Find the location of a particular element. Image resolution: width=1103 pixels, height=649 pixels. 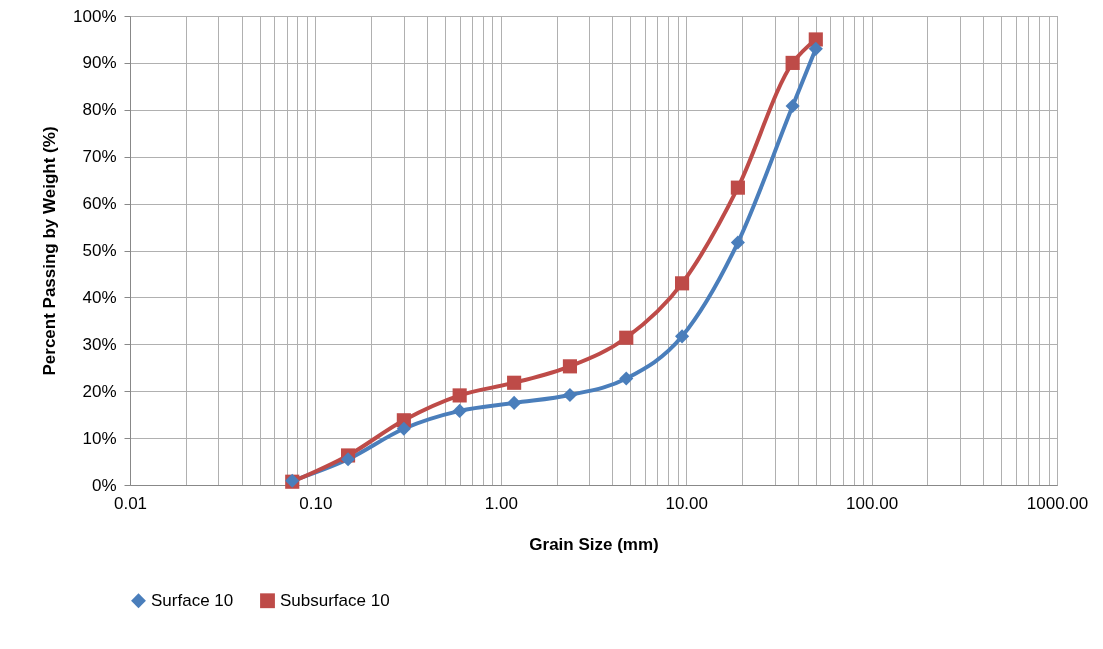

y-tick-label: 20% is located at coordinates (99, 391).